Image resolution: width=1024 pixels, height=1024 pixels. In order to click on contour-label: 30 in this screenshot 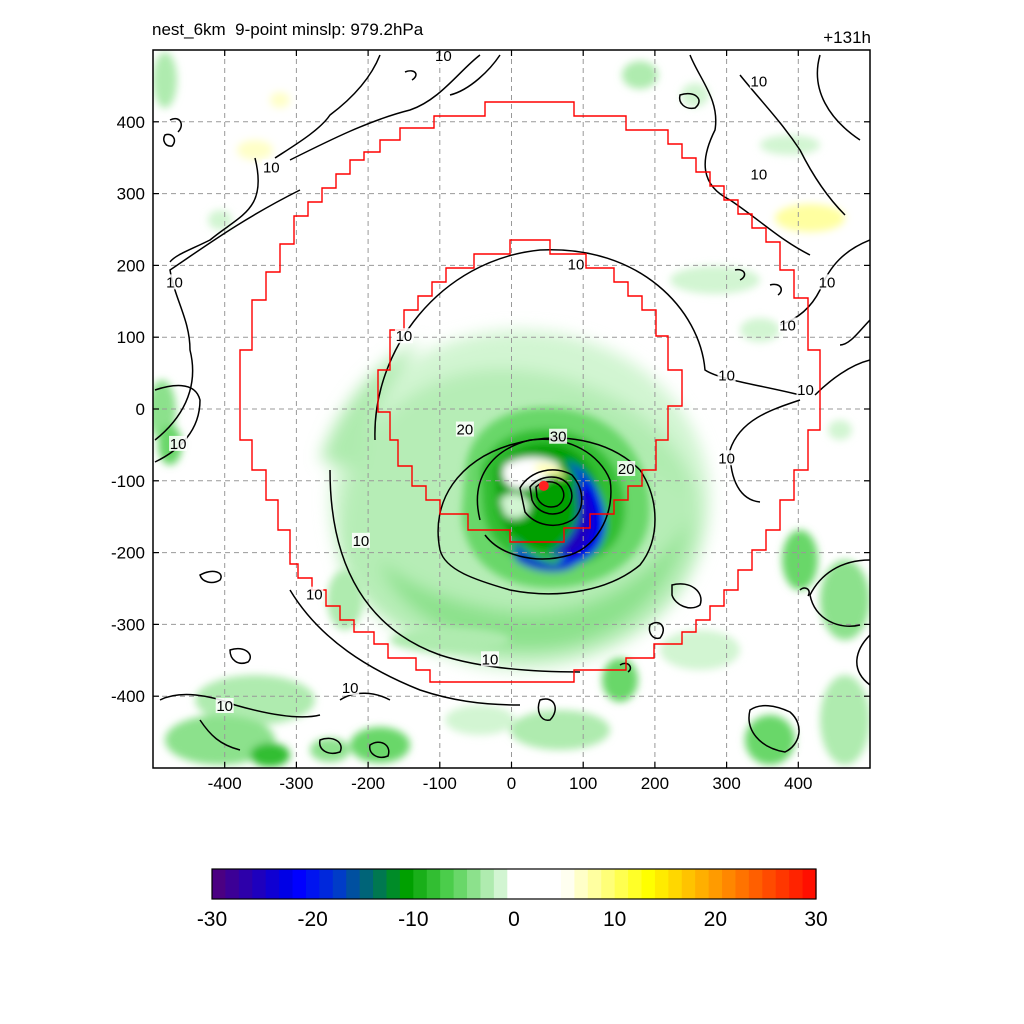, I will do `click(558, 437)`.